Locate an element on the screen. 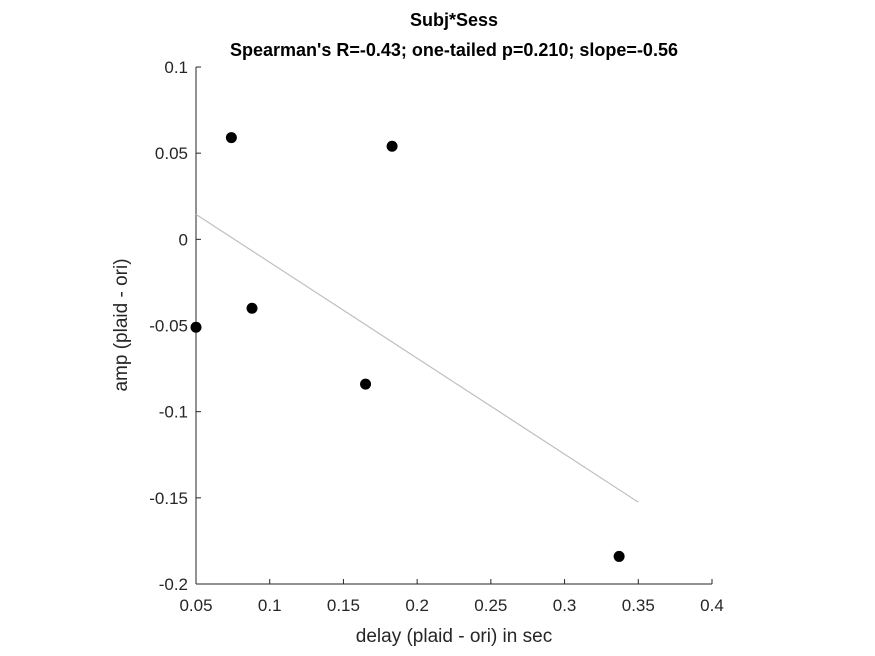  y-axis-label: amp (plaid - ori) is located at coordinates (121, 324).